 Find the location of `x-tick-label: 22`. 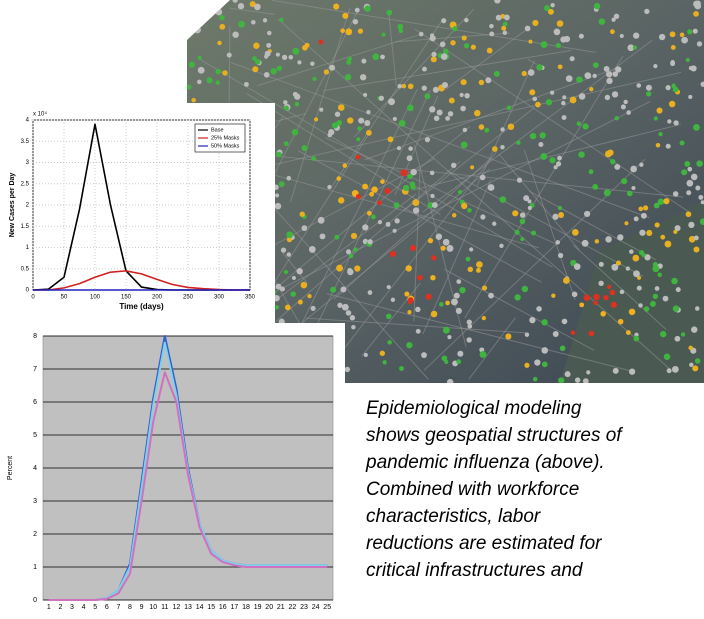

x-tick-label: 22 is located at coordinates (293, 607).